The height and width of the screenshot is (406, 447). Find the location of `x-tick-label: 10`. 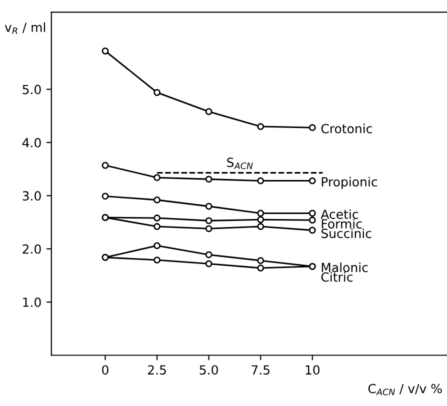

x-tick-label: 10 is located at coordinates (313, 370).